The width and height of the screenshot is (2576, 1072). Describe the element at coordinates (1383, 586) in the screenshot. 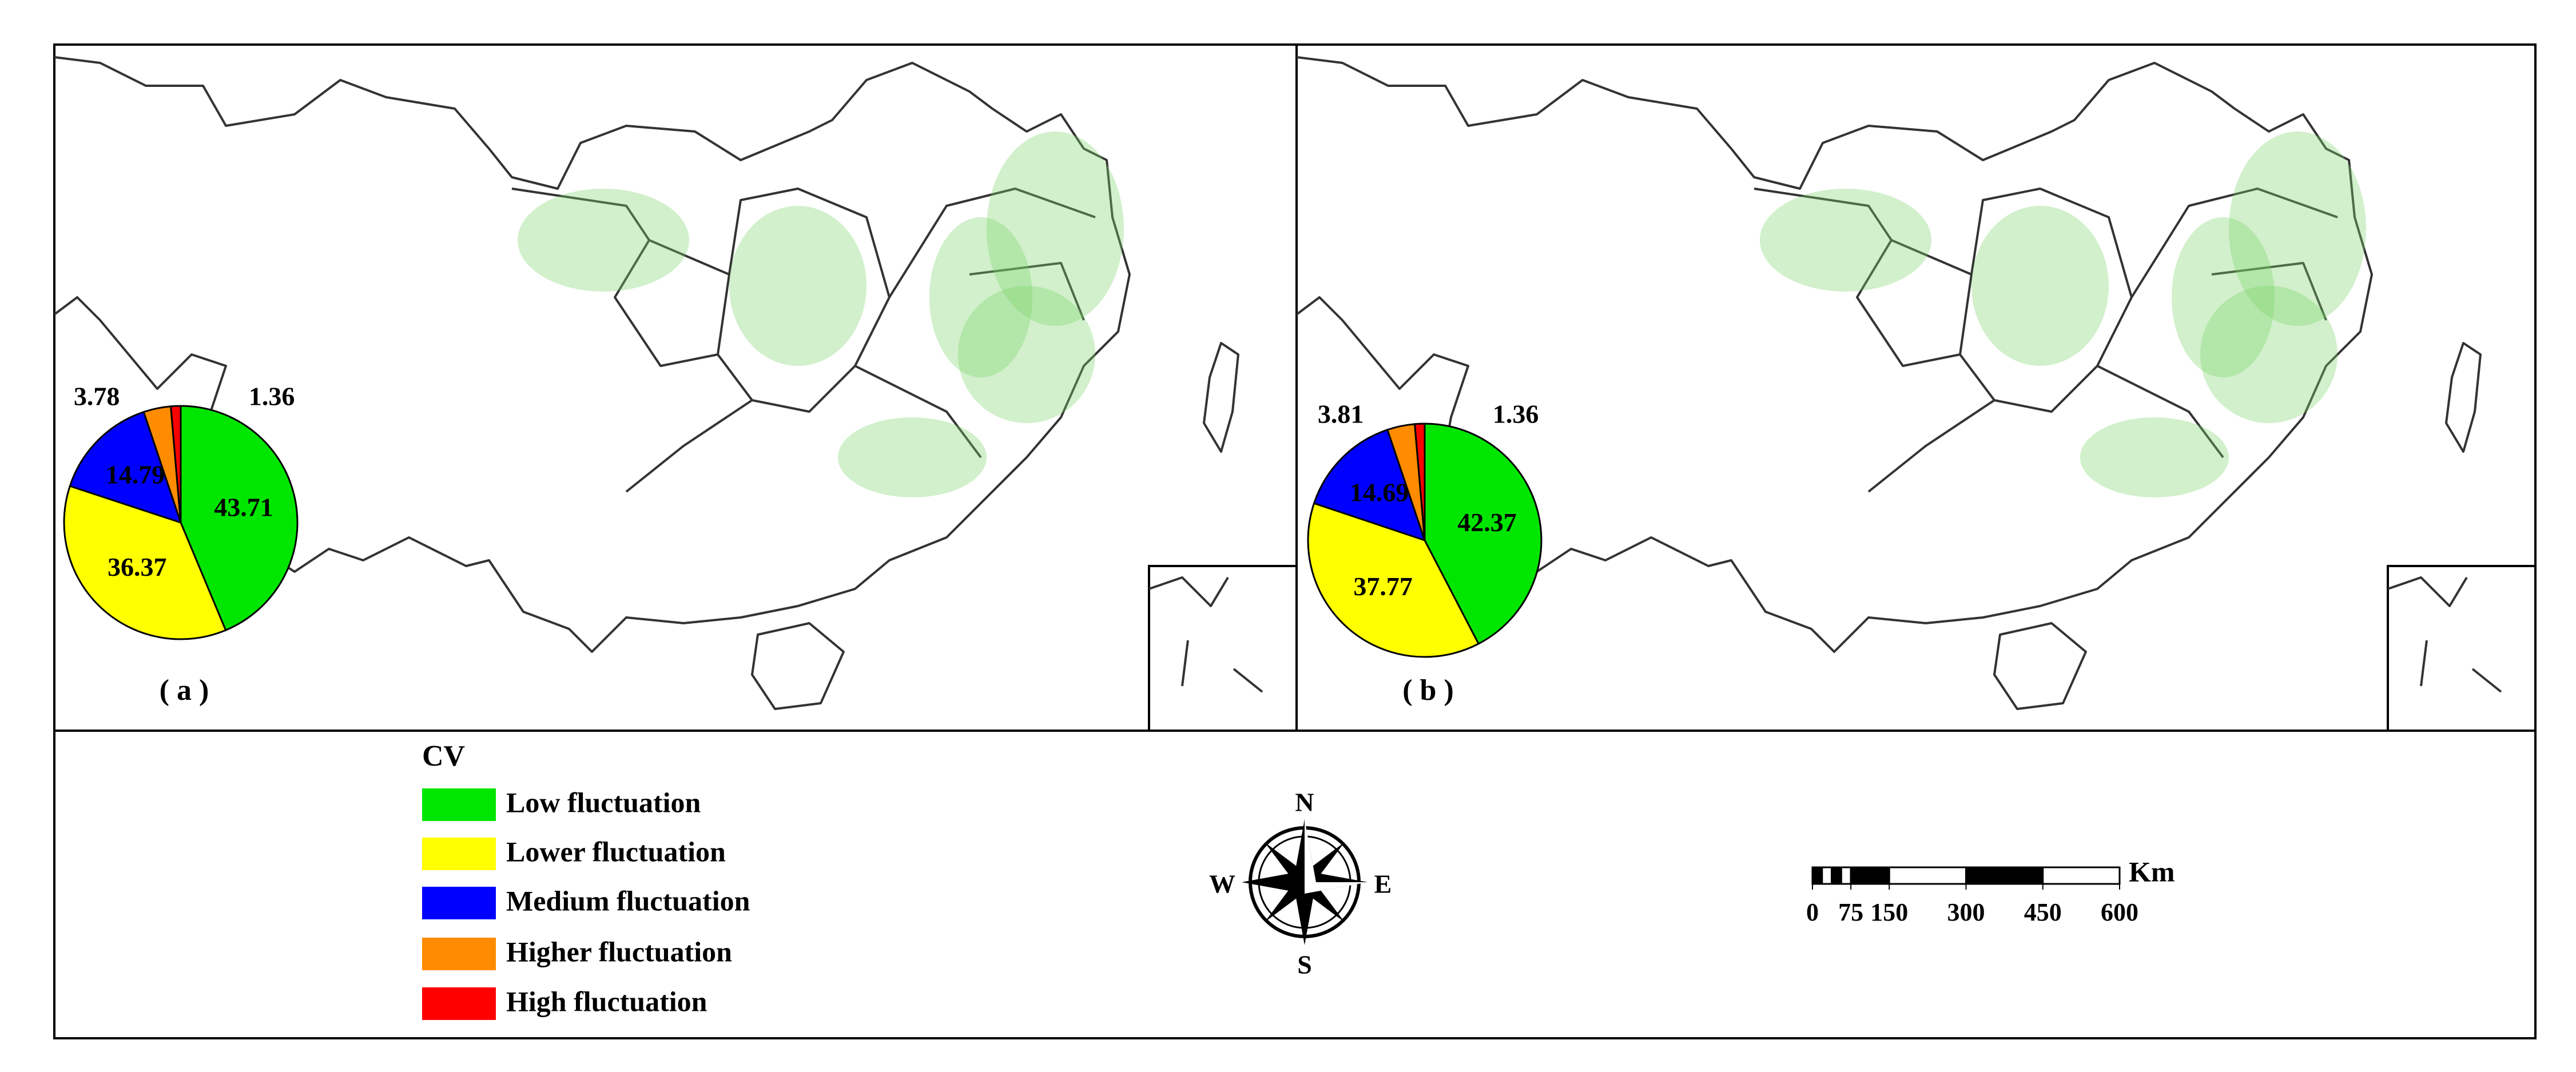

I see `pie-value-label: 37.77` at that location.